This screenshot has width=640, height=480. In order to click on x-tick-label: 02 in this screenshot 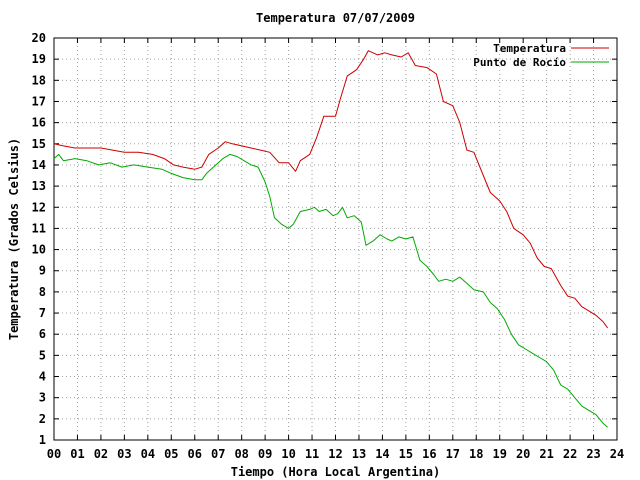, I will do `click(101, 454)`.